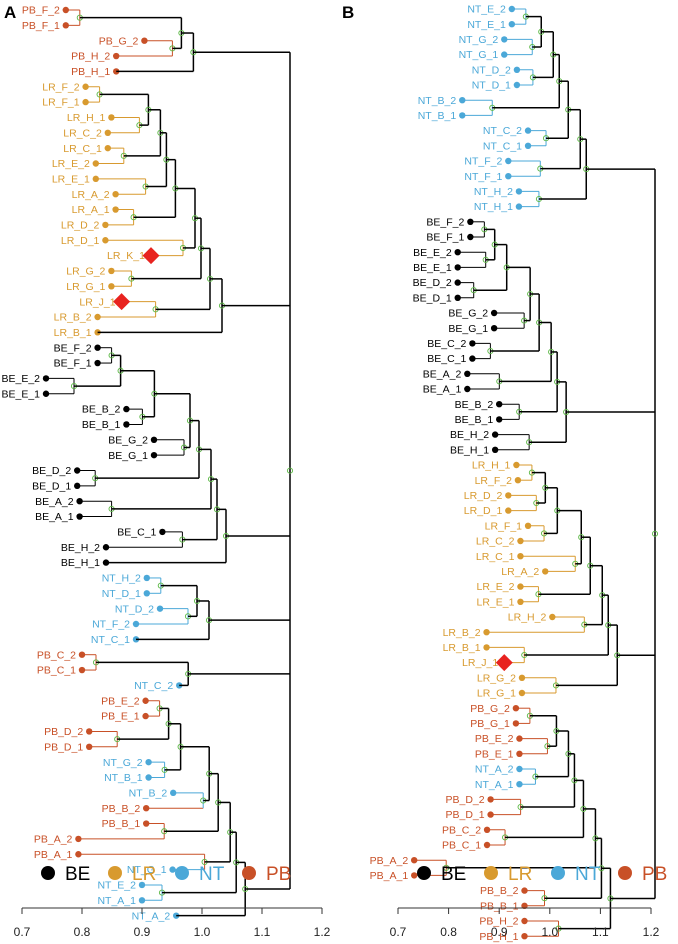  What do you see at coordinates (80, 548) in the screenshot?
I see `tip-label-be-h-2: BE_H_2` at bounding box center [80, 548].